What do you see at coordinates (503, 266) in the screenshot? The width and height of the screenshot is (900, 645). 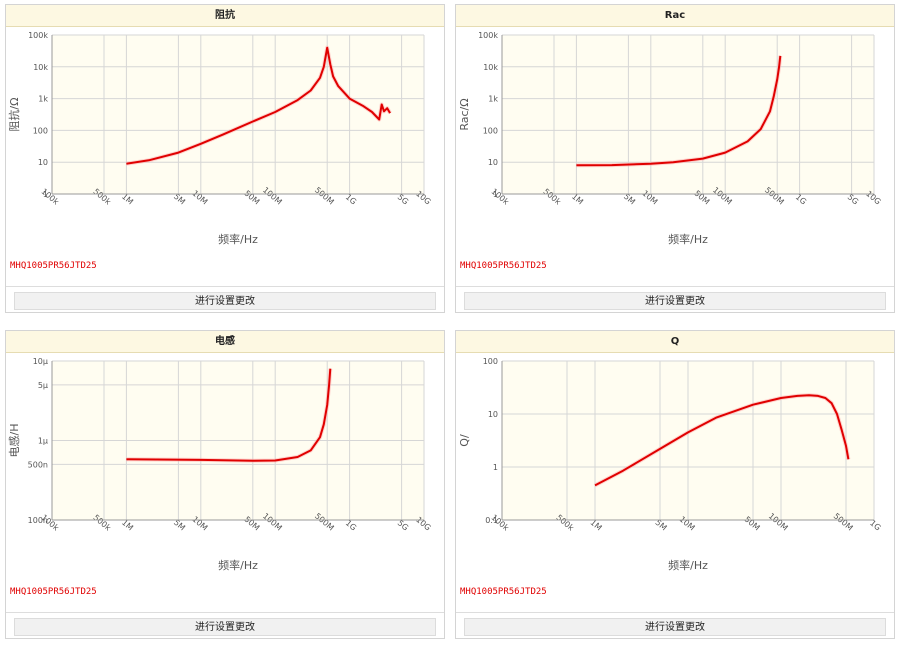 I see `rac-part-number: MHQ1005PR56JTD25` at bounding box center [503, 266].